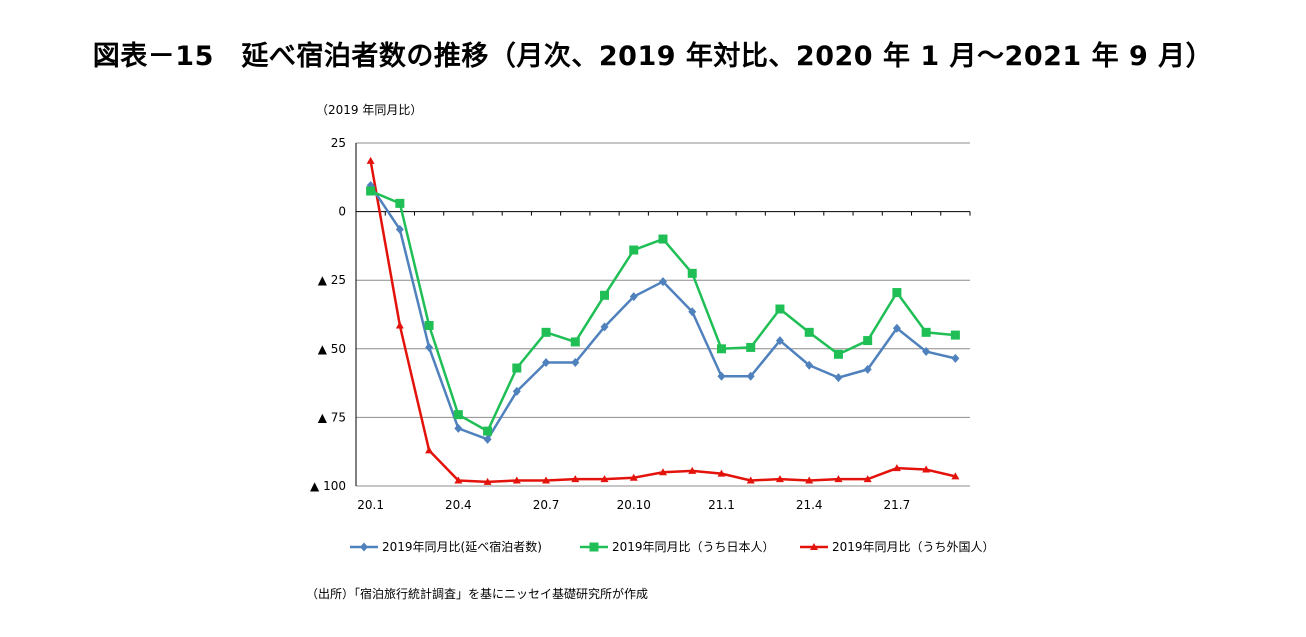  What do you see at coordinates (458, 505) in the screenshot?
I see `x-tick-label: 20.4` at bounding box center [458, 505].